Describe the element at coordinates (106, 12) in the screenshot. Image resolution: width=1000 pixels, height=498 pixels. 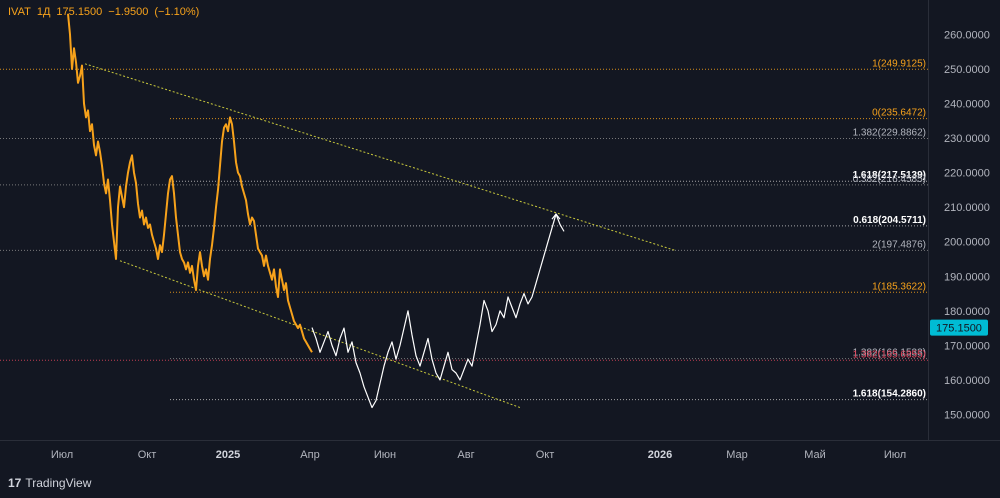
I see `symbol-legend: IVAT 1Д 175.1500 −1.9500 (−1.10%)` at that location.